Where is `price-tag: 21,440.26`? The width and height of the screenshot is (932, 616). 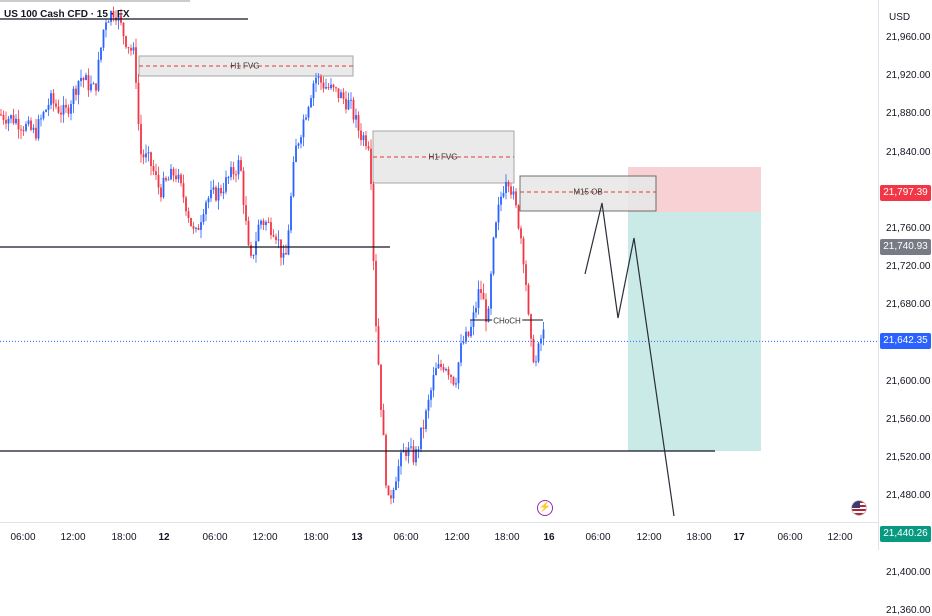 price-tag: 21,440.26 is located at coordinates (905, 534).